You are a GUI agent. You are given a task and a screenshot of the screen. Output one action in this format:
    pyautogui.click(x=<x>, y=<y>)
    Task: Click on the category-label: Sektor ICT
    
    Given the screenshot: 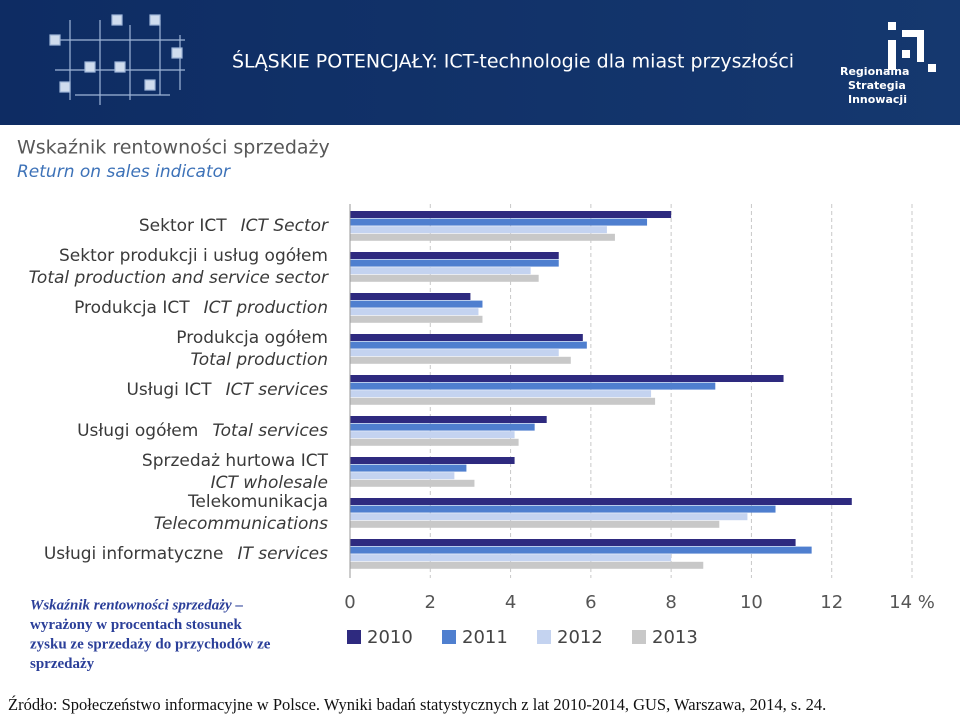 What is the action you would take?
    pyautogui.click(x=183, y=226)
    